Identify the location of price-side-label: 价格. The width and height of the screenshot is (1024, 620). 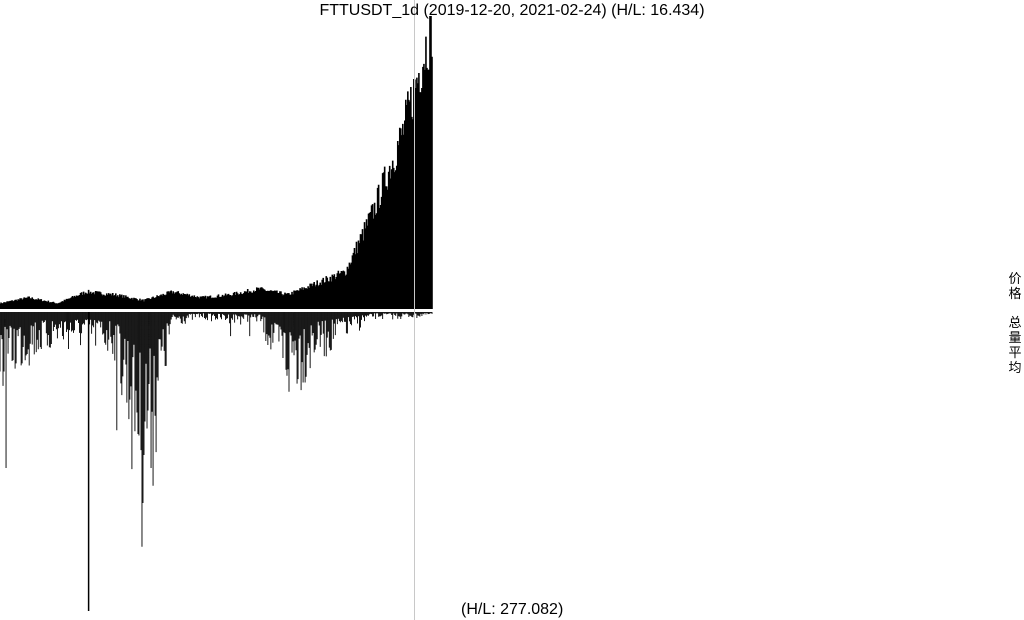
(1015, 287).